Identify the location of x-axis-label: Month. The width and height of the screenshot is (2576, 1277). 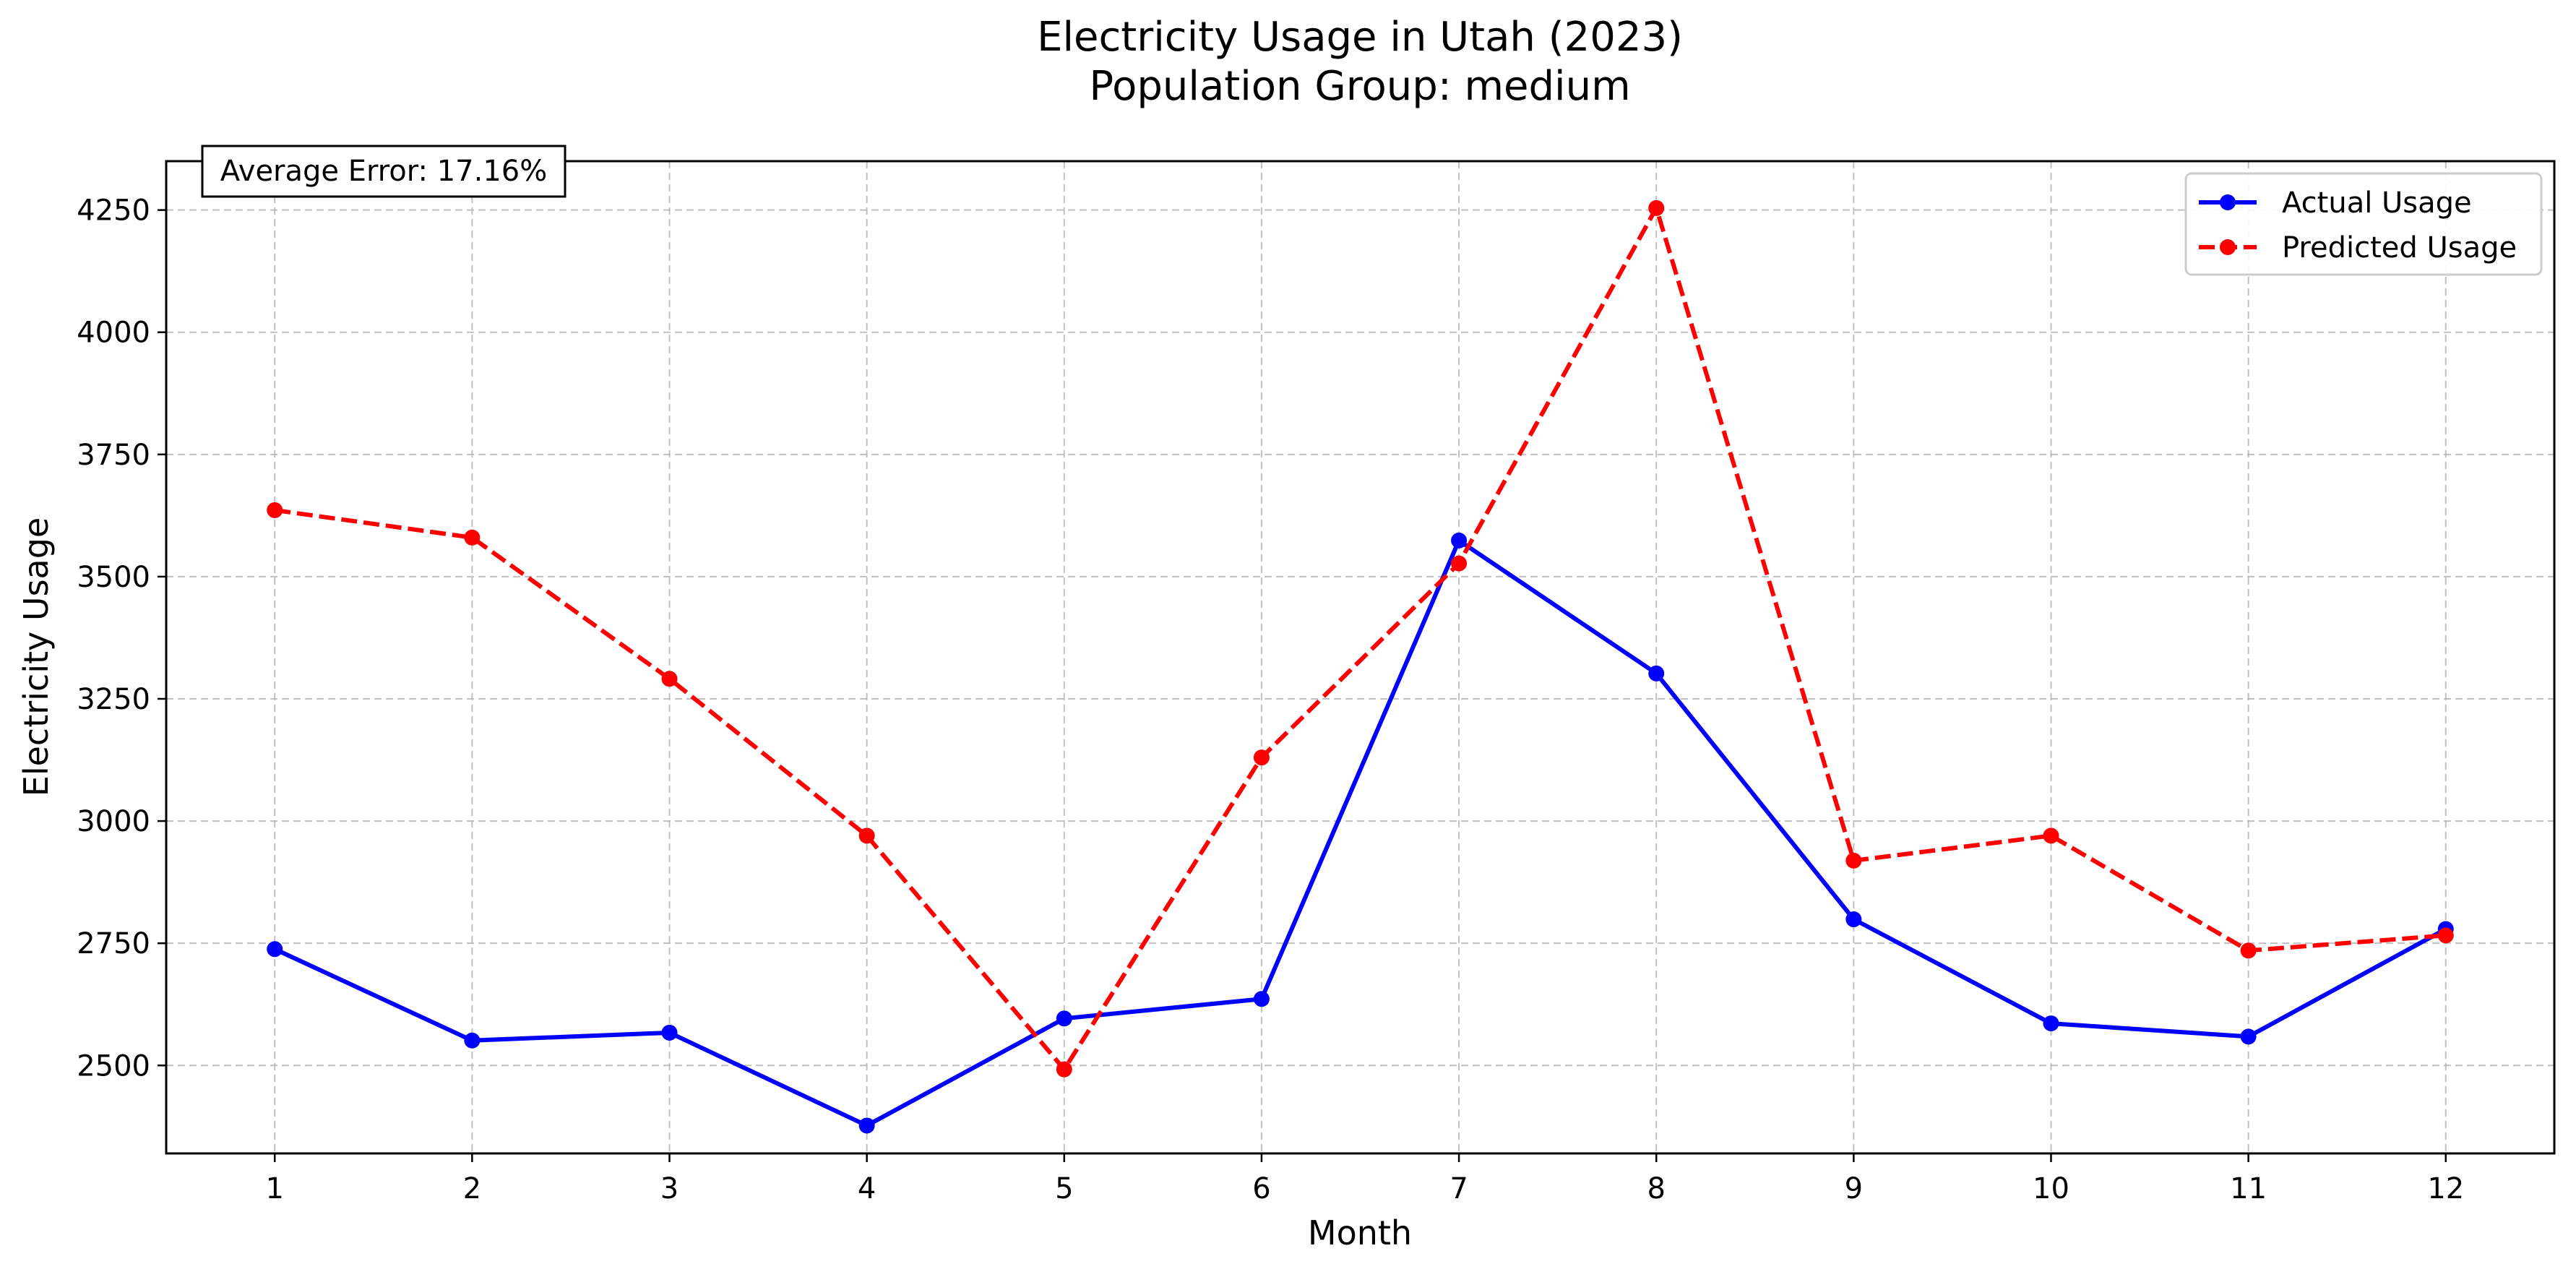
(1360, 1232).